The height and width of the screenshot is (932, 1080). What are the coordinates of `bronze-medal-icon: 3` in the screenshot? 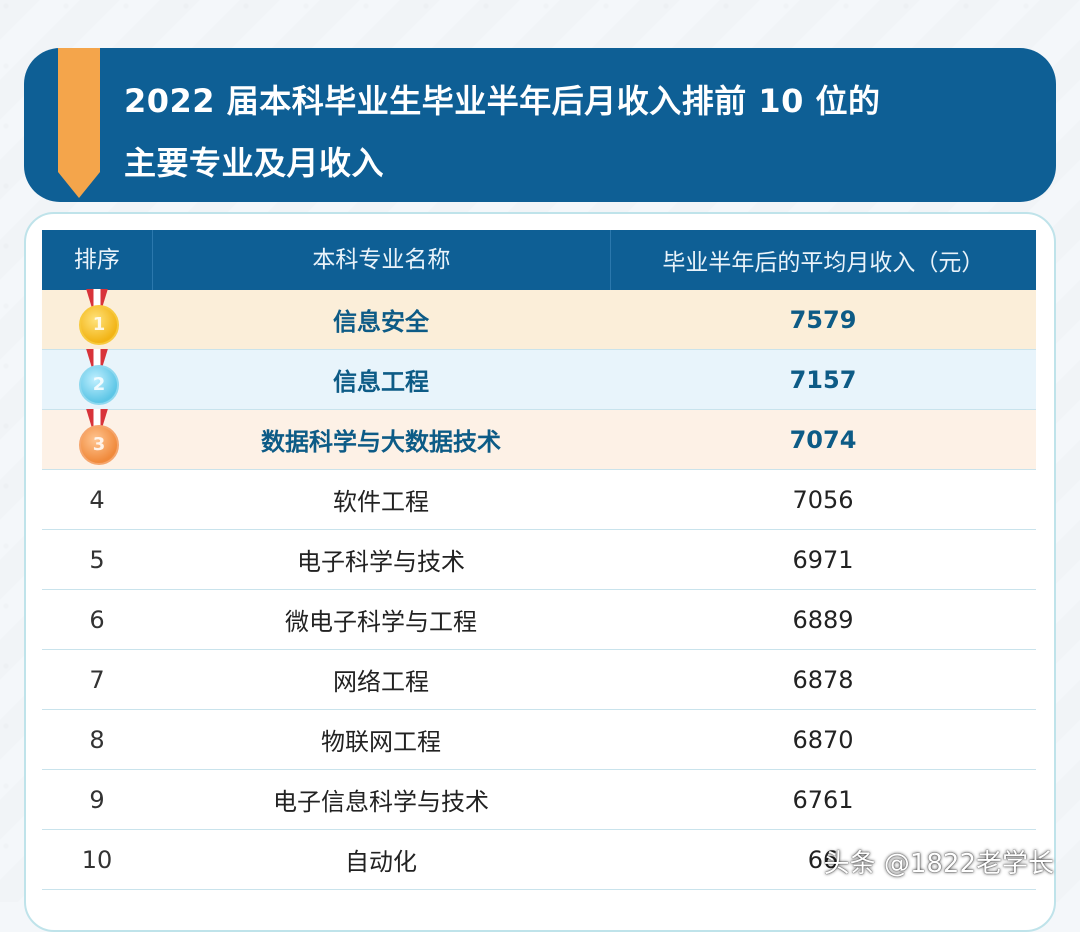 It's located at (98, 436).